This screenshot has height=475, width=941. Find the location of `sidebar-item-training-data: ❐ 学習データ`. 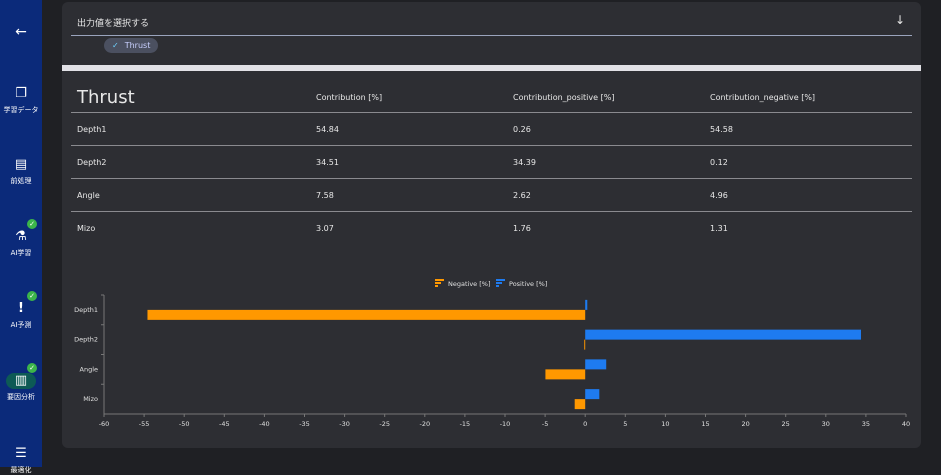

sidebar-item-training-data: ❐ 学習データ is located at coordinates (21, 100).